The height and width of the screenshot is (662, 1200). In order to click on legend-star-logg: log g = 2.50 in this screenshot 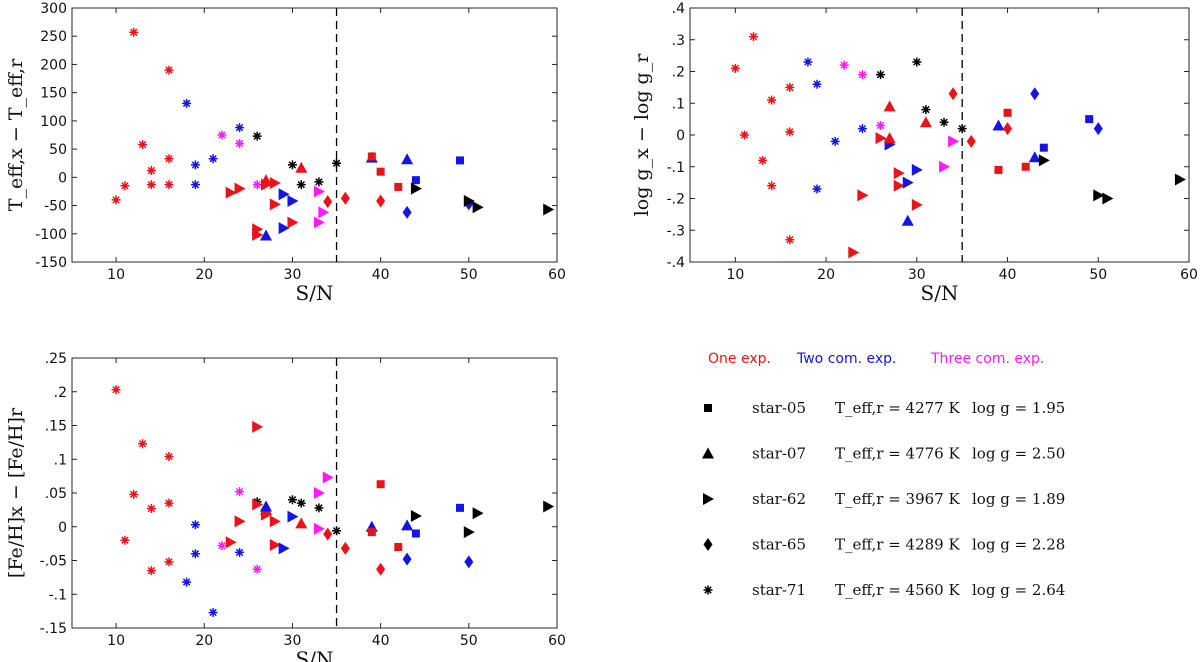, I will do `click(1018, 454)`.